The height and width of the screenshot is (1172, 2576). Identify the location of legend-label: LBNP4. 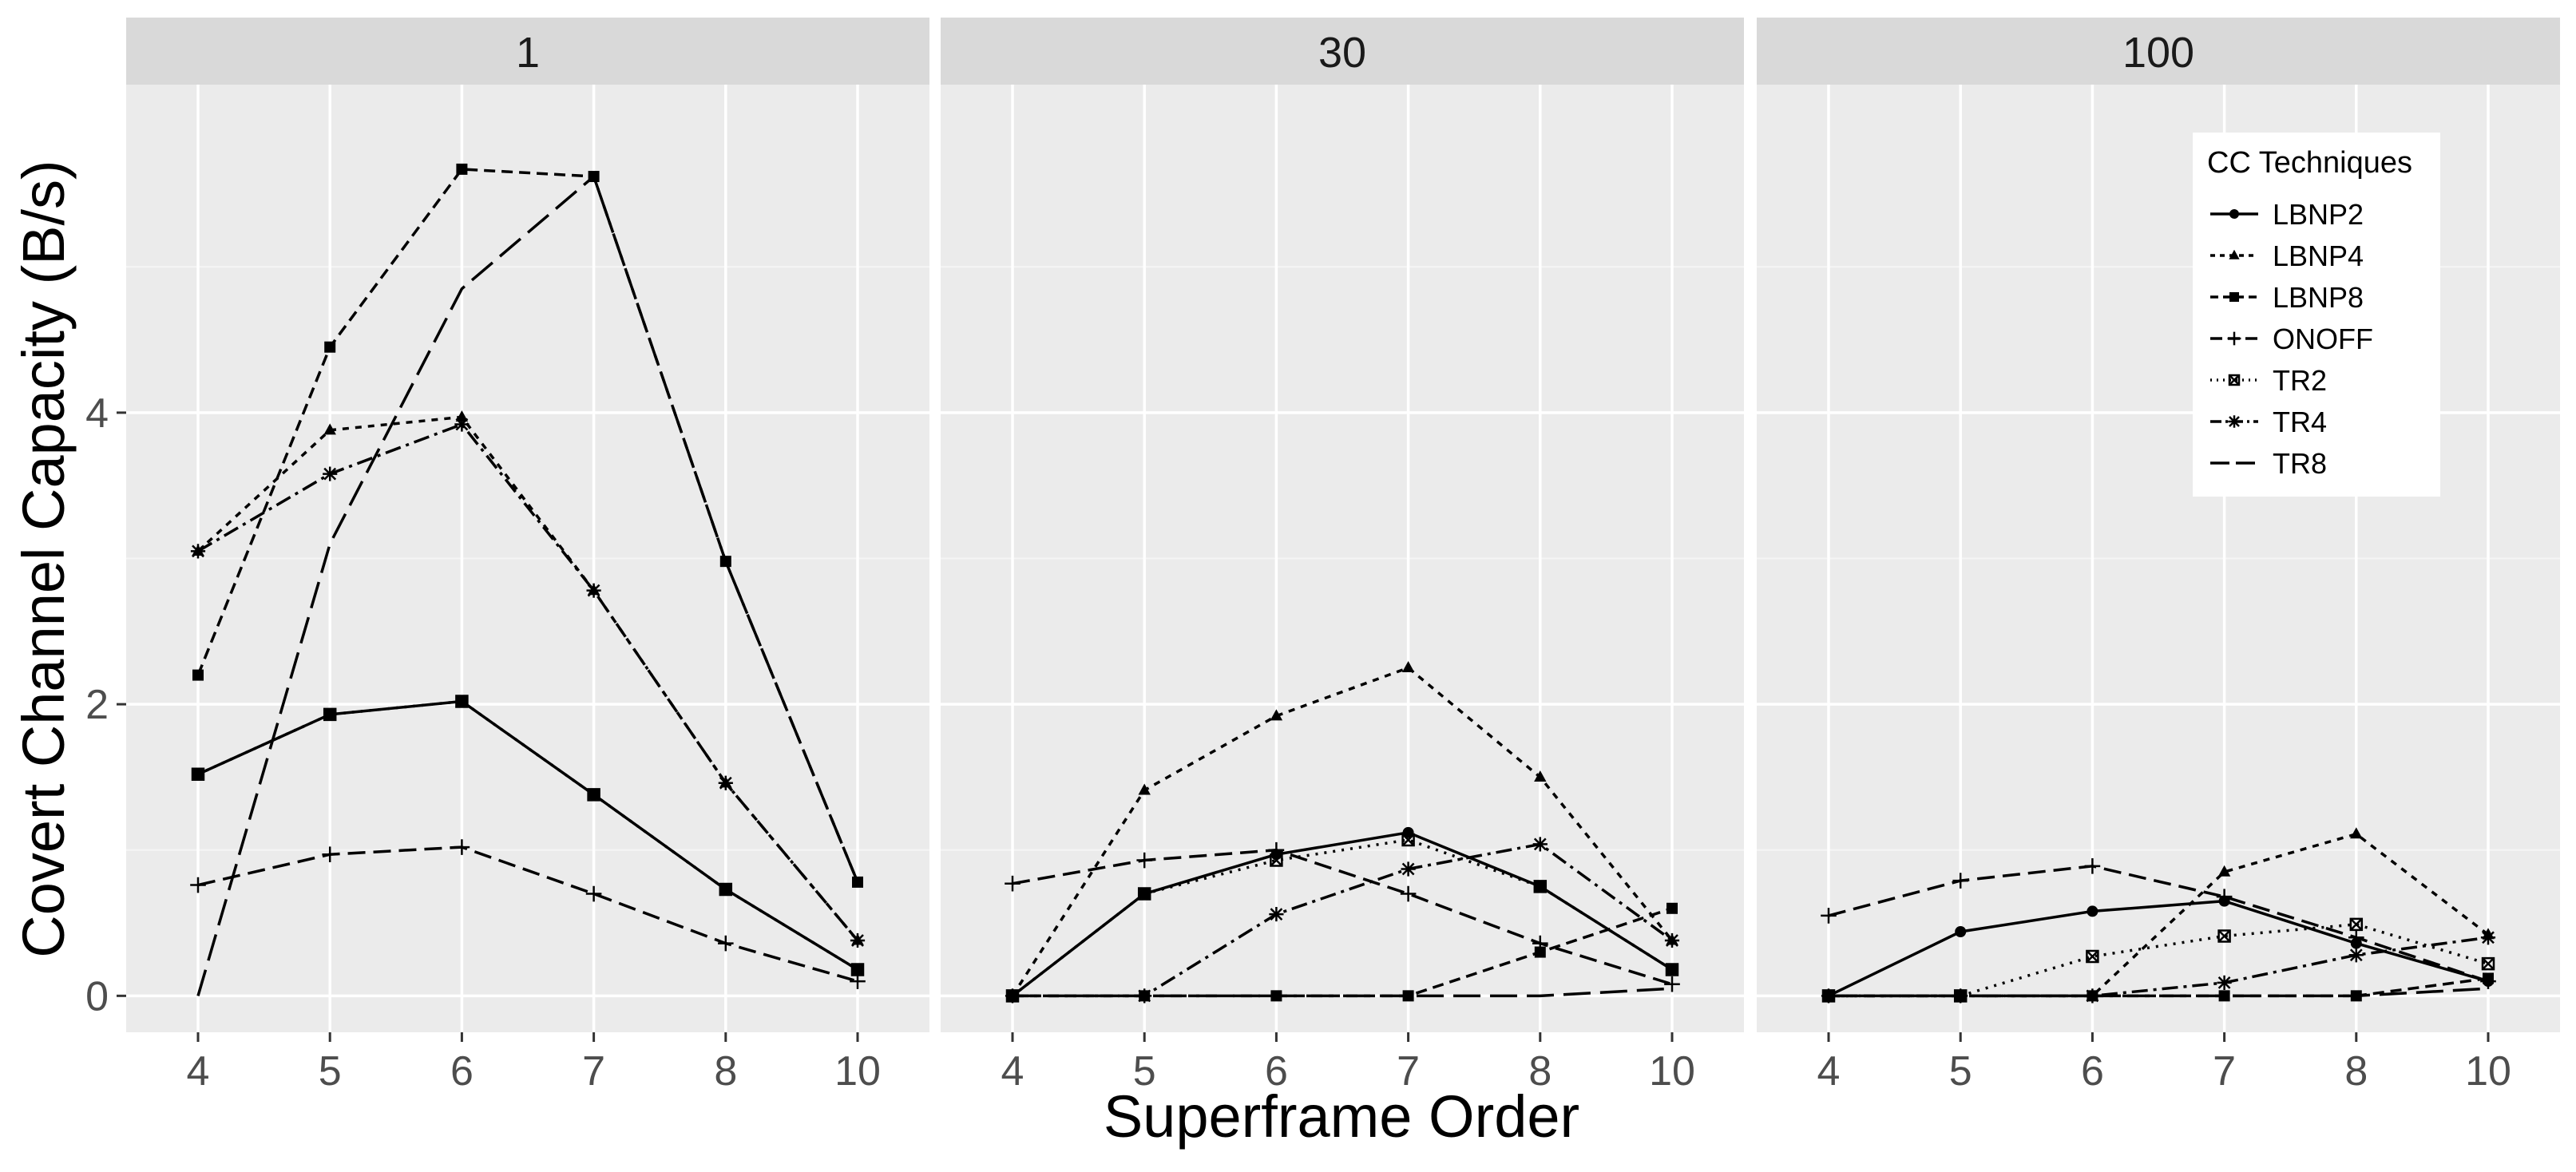
(2318, 256).